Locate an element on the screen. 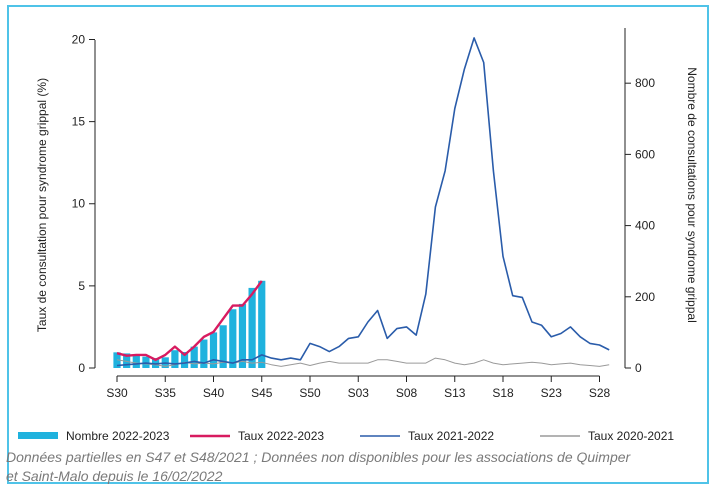 The width and height of the screenshot is (717, 489). x-tick-label: S03 is located at coordinates (359, 393).